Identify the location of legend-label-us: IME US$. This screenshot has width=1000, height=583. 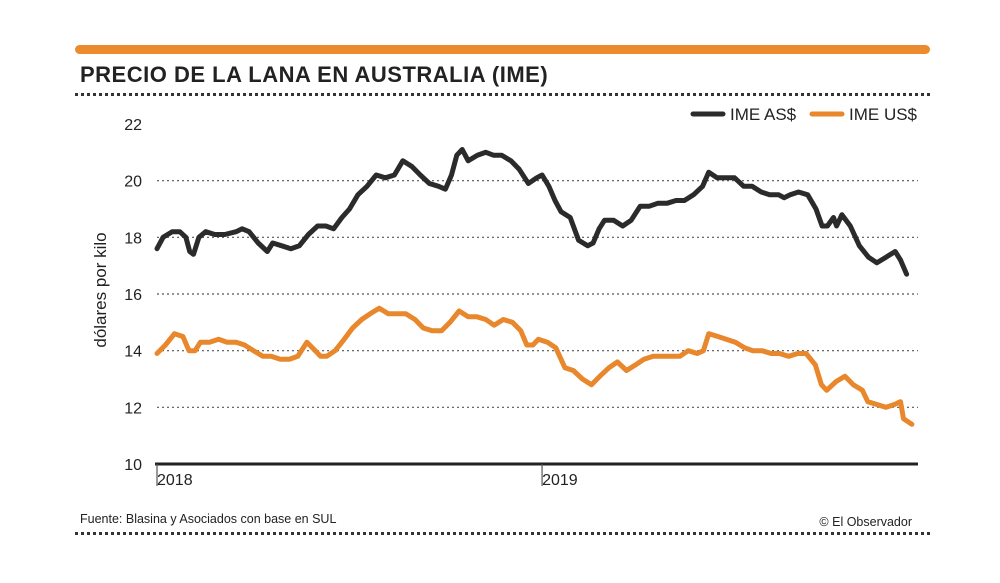
(883, 114).